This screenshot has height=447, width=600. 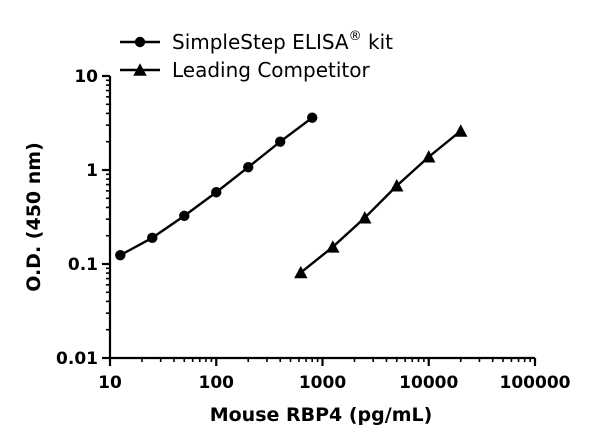 What do you see at coordinates (34, 217) in the screenshot?
I see `y-axis-label: O.D. (450 nm)` at bounding box center [34, 217].